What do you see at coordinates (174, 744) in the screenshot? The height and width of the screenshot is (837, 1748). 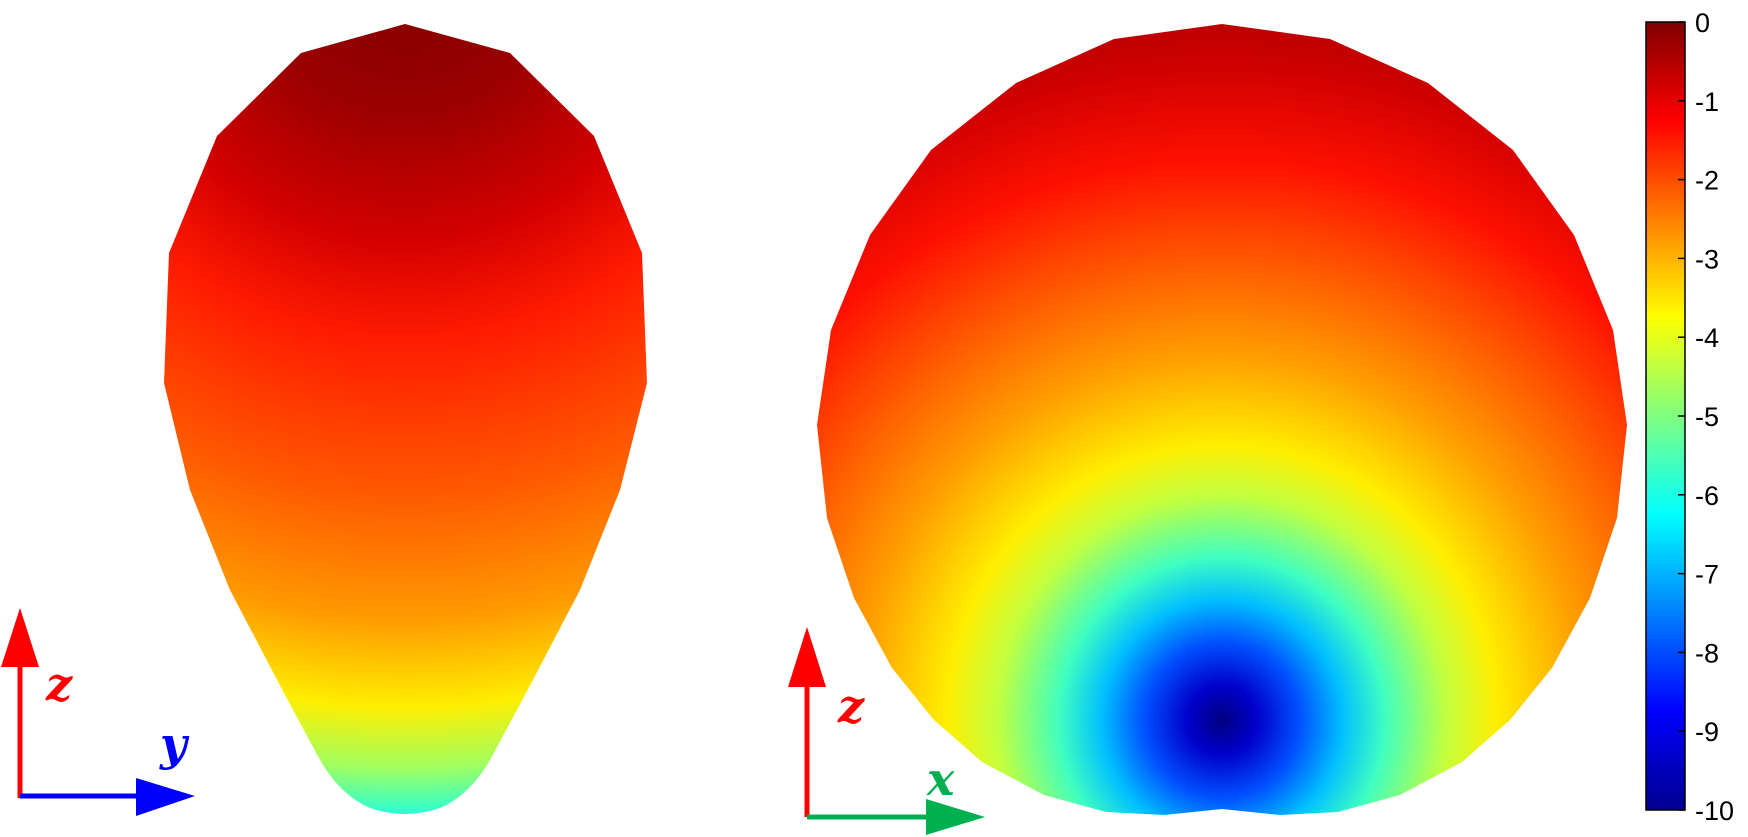 I see `left-y-label: y` at bounding box center [174, 744].